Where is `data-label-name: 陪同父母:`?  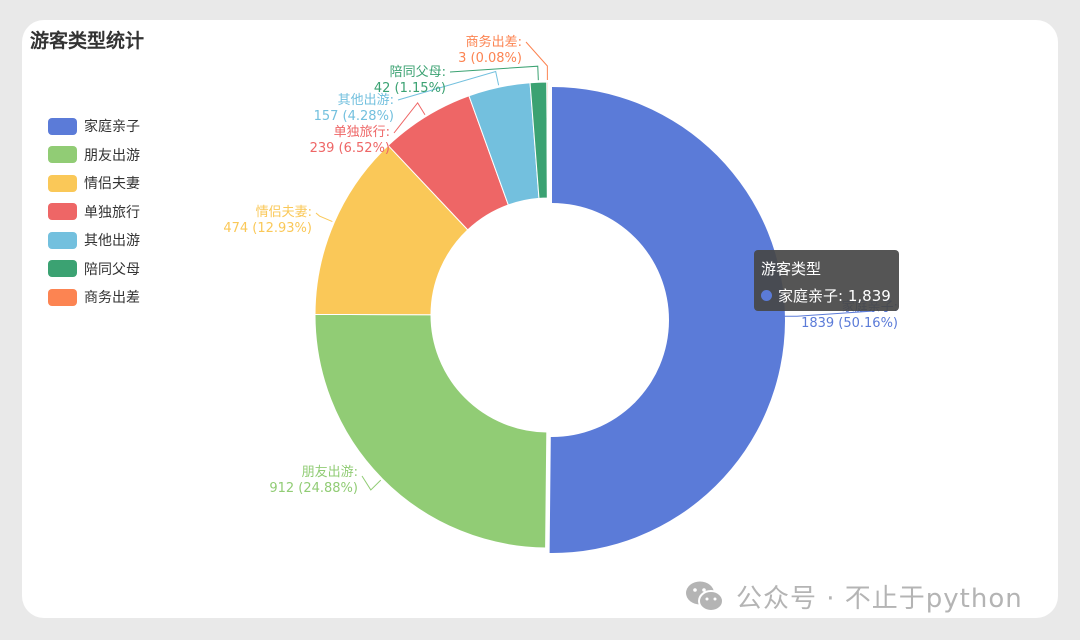 data-label-name: 陪同父母: is located at coordinates (418, 72).